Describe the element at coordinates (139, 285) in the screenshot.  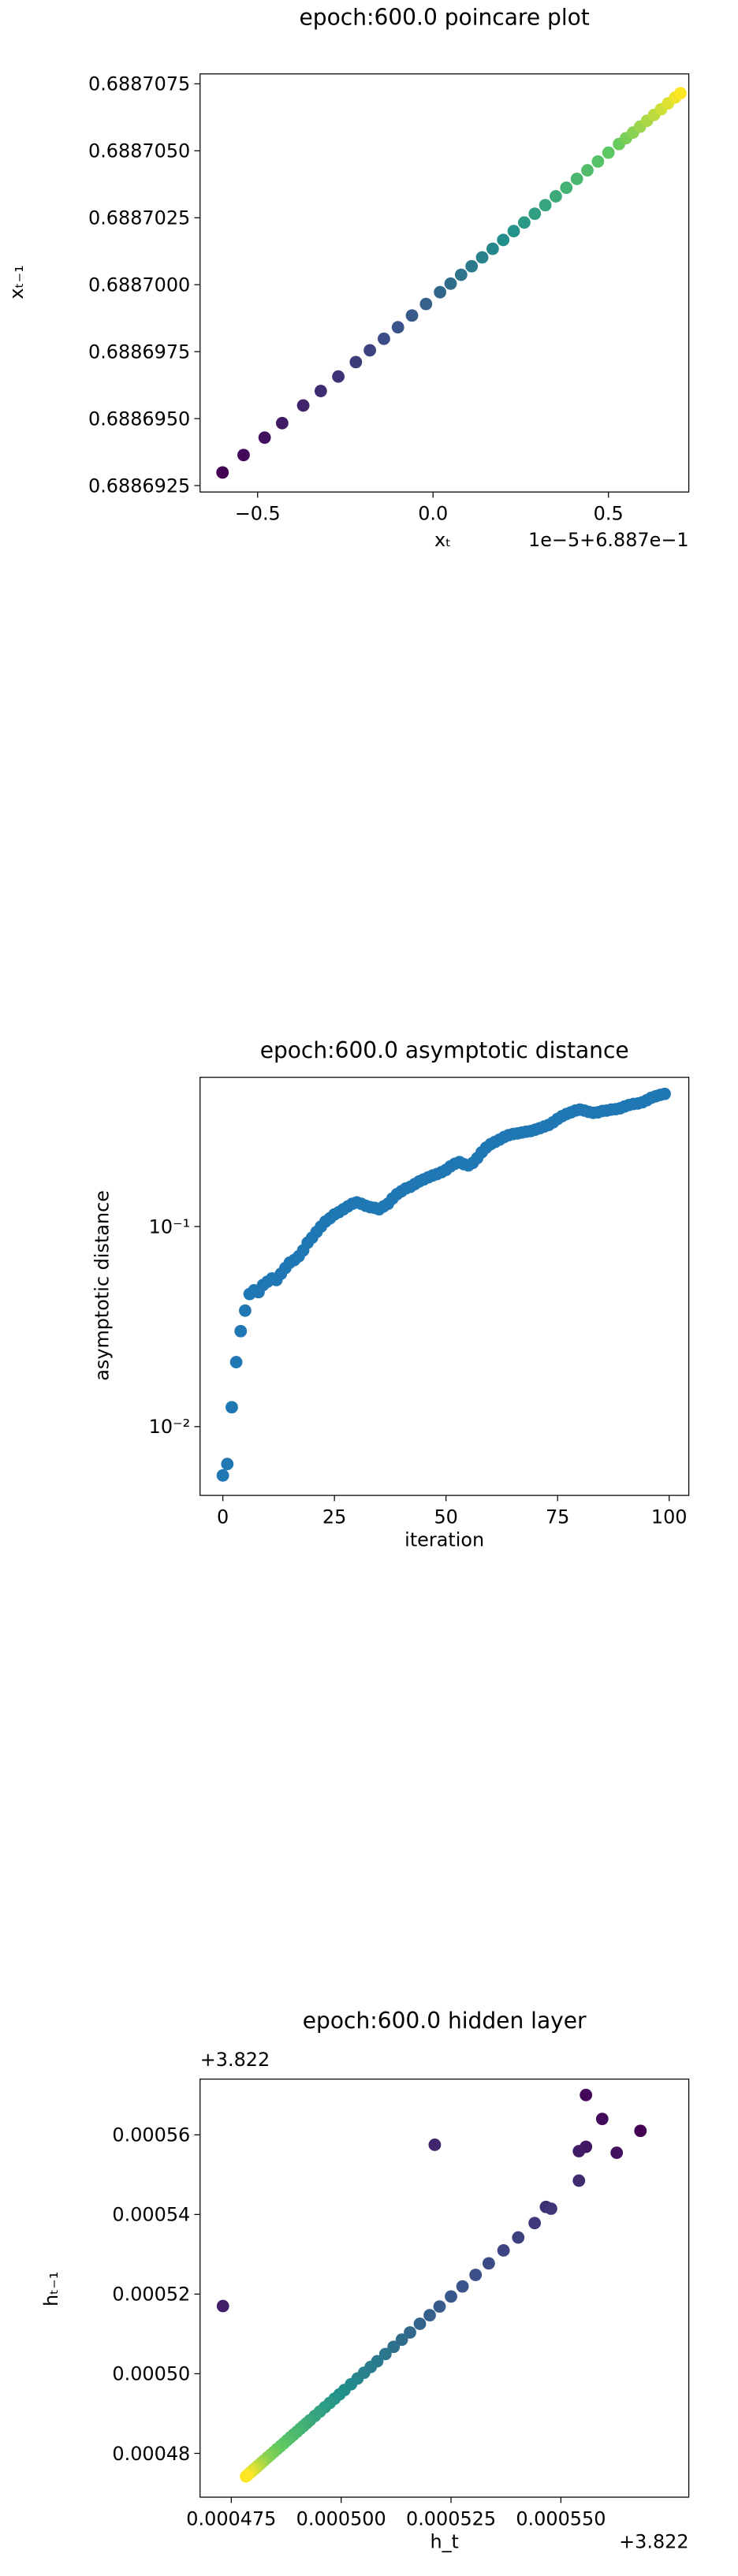
I see `y-tick-label: 0.6887000` at that location.